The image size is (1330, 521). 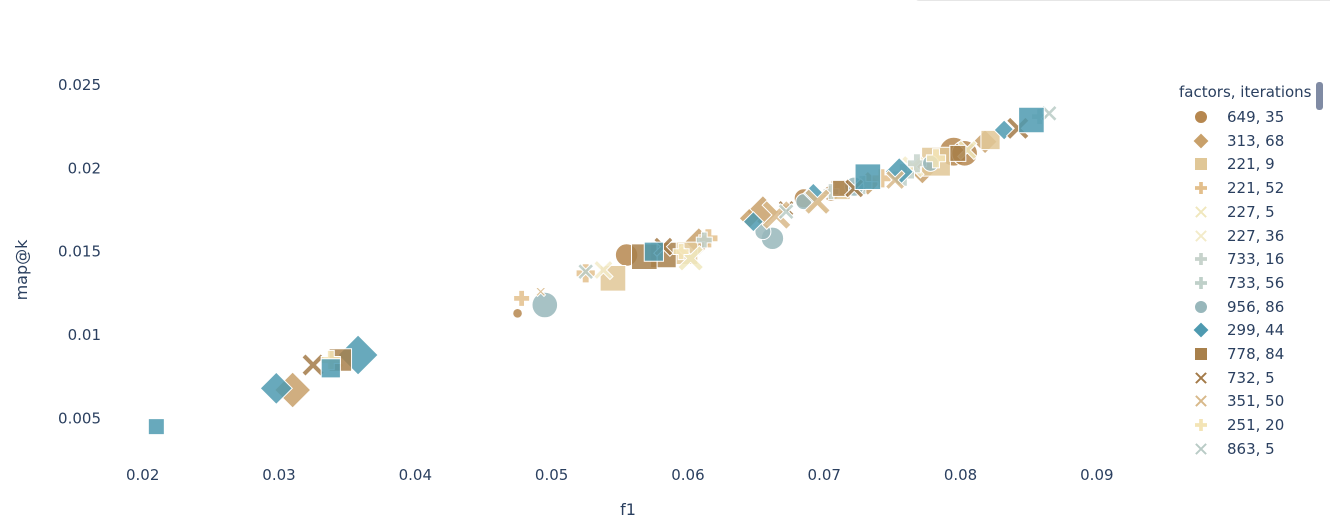 What do you see at coordinates (551, 475) in the screenshot?
I see `x-tick-label: 0.05` at bounding box center [551, 475].